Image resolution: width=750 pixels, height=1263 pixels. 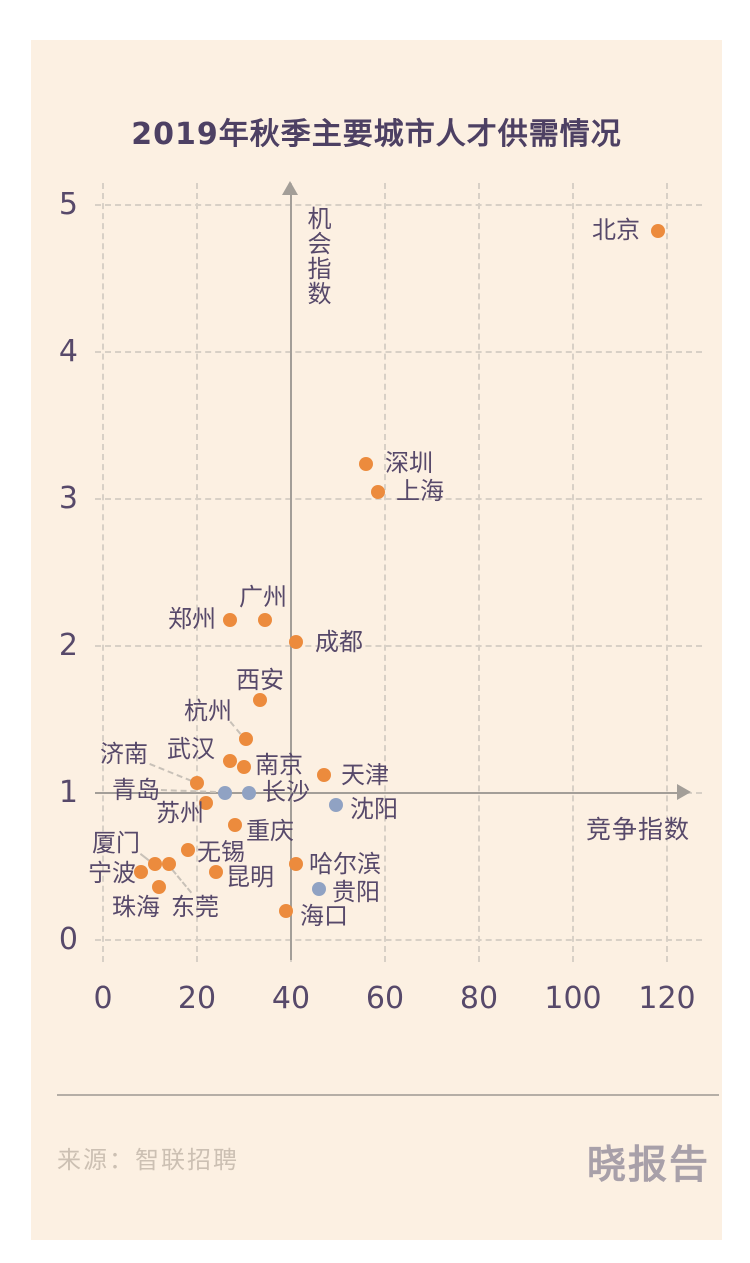 What do you see at coordinates (420, 491) in the screenshot?
I see `city-label: 上海` at bounding box center [420, 491].